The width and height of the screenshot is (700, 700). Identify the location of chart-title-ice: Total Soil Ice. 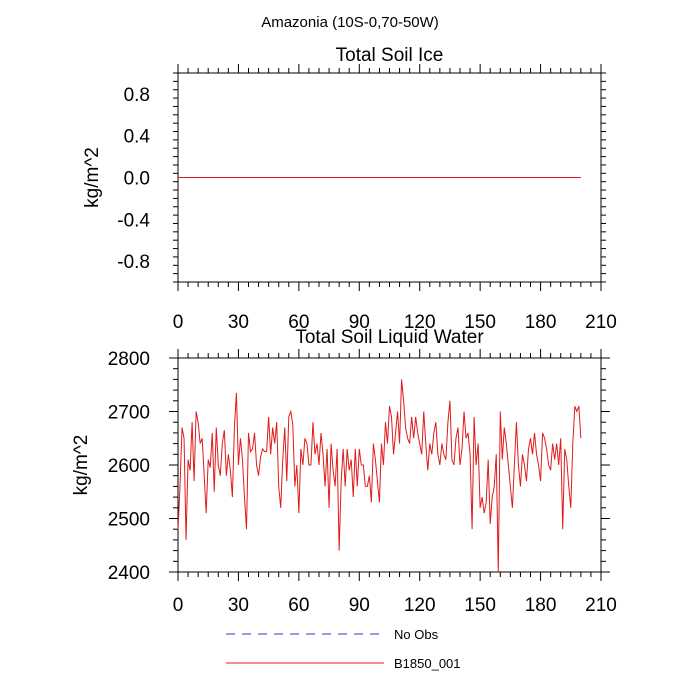
(390, 55).